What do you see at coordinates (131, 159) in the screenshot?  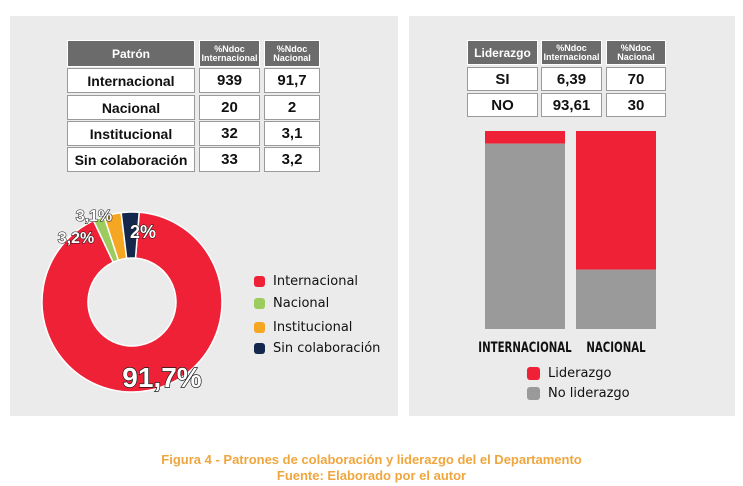 I see `table-cell: Sin colaboración` at bounding box center [131, 159].